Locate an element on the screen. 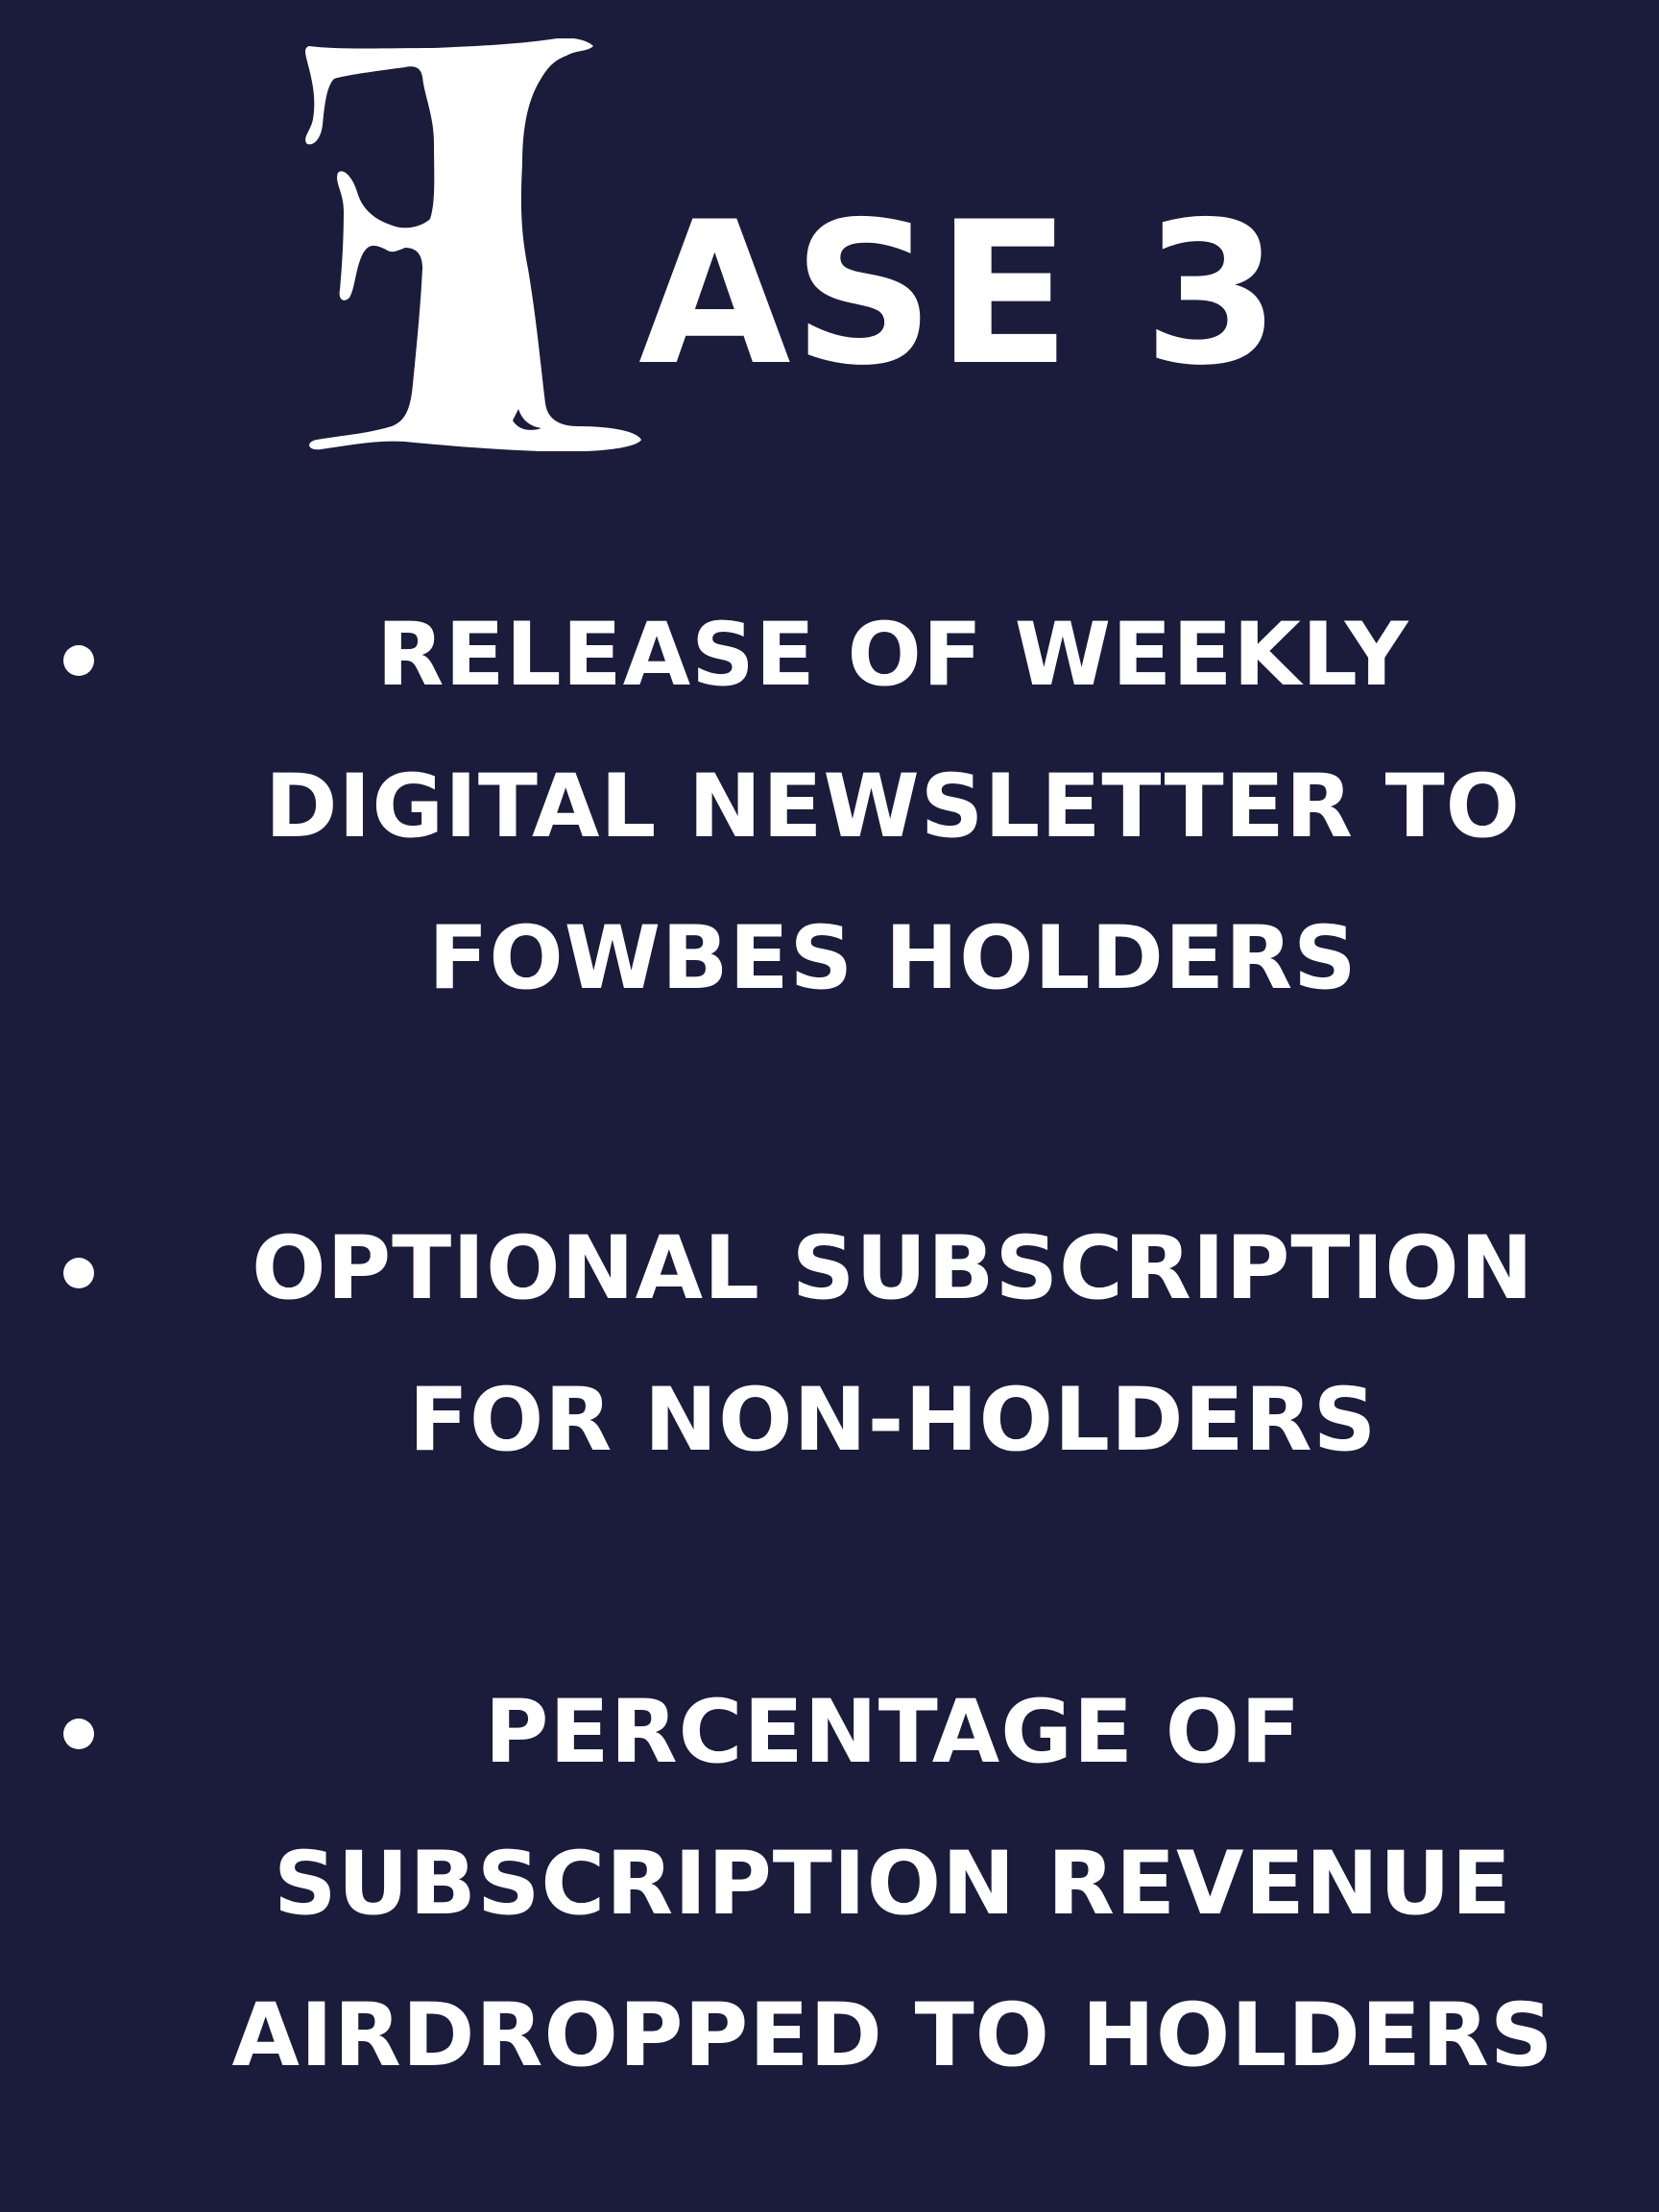 This screenshot has height=2212, width=1659. bullet-line: SUBSCRIPTION REVENUE is located at coordinates (893, 1885).